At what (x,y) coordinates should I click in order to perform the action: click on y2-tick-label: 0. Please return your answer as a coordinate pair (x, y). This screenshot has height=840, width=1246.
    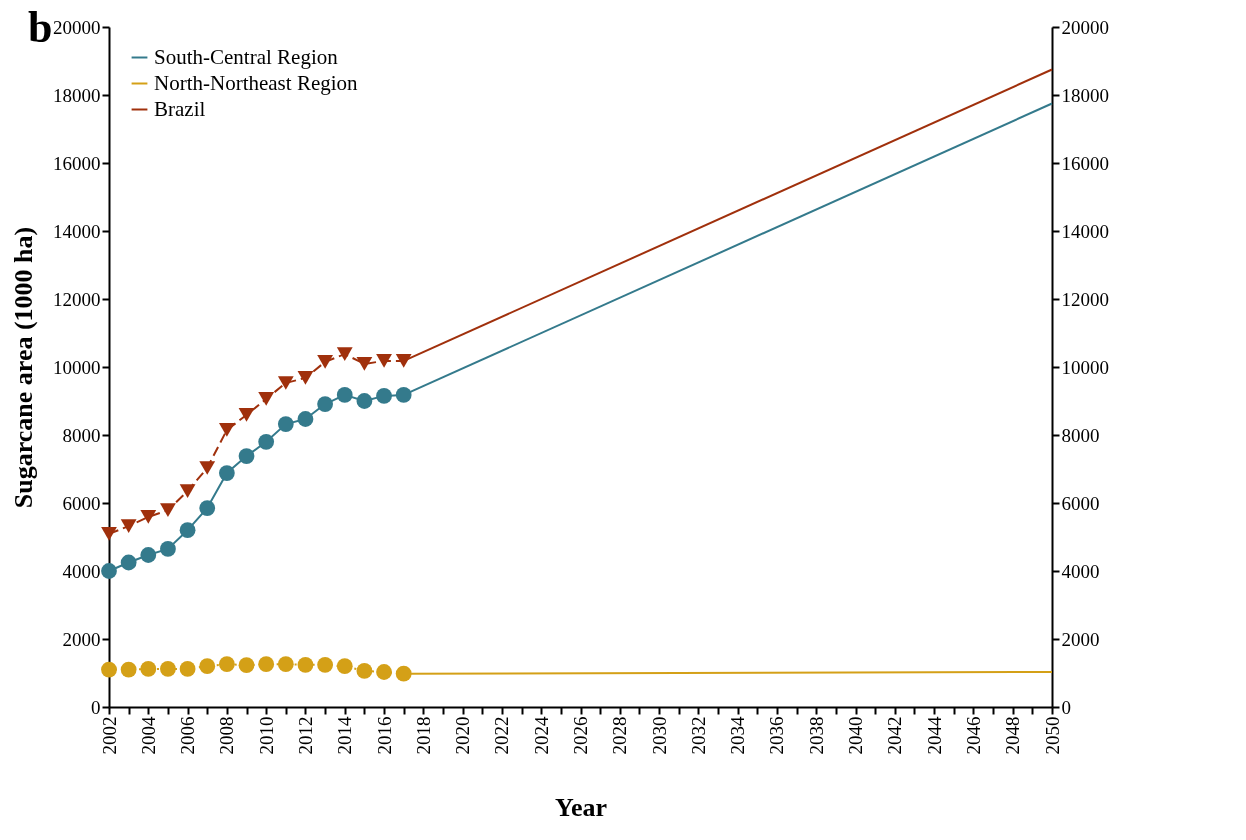
    Looking at the image, I should click on (1066, 707).